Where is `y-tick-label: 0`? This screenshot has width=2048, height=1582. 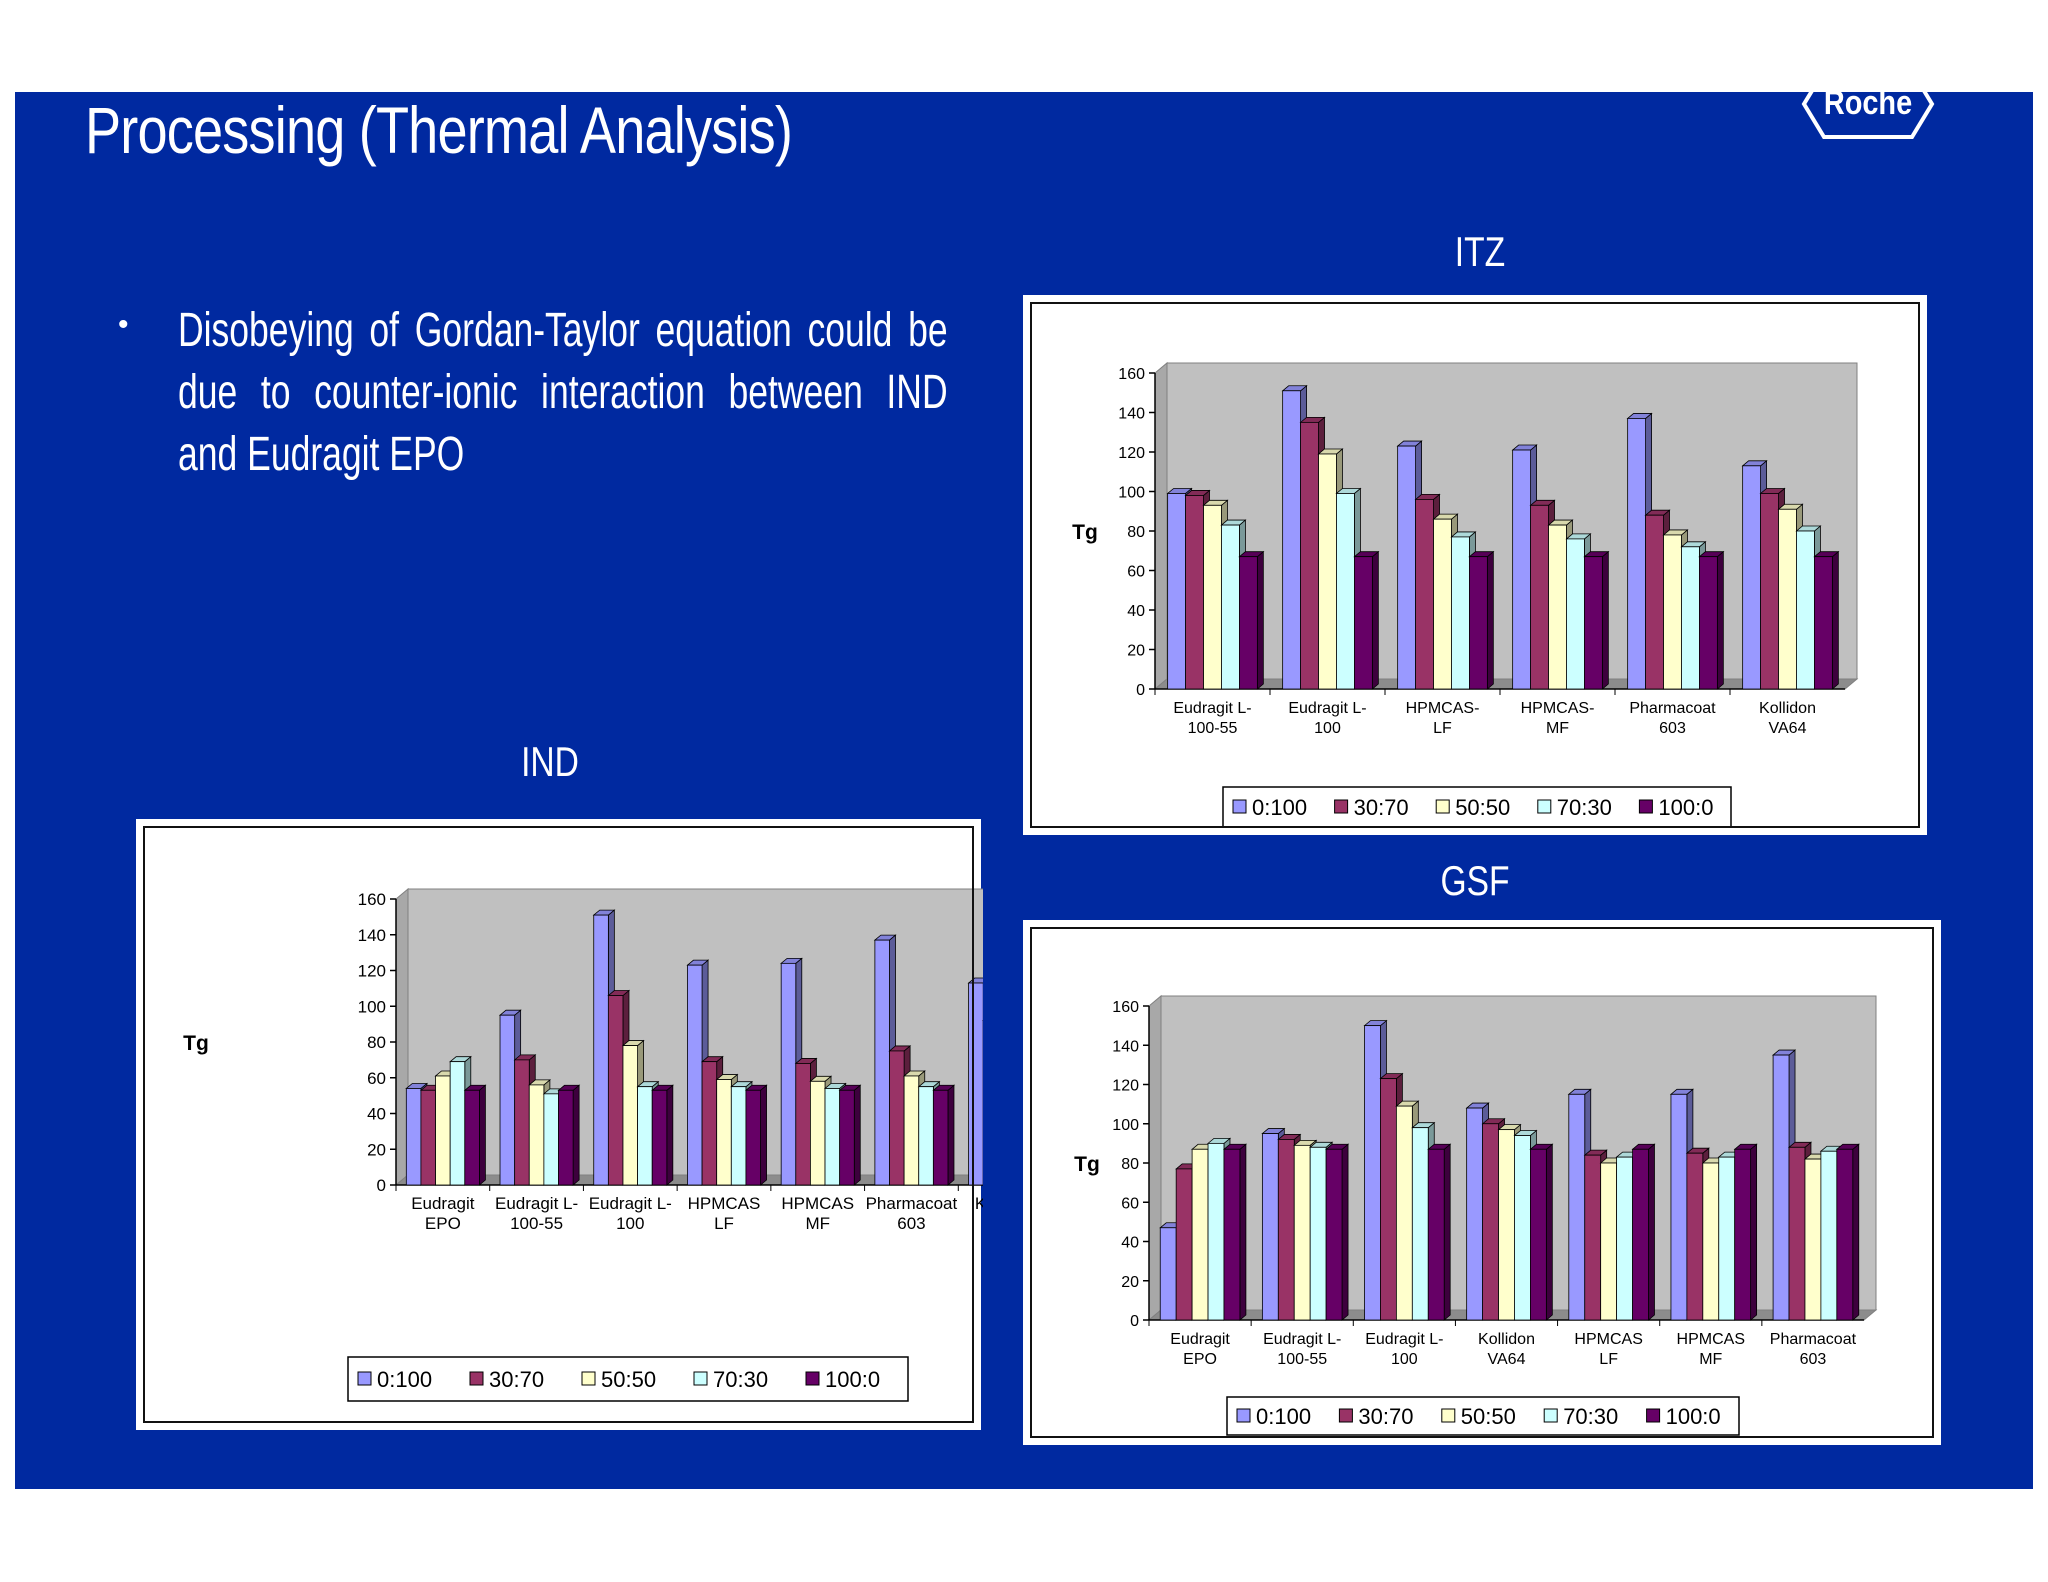 y-tick-label: 0 is located at coordinates (381, 1185).